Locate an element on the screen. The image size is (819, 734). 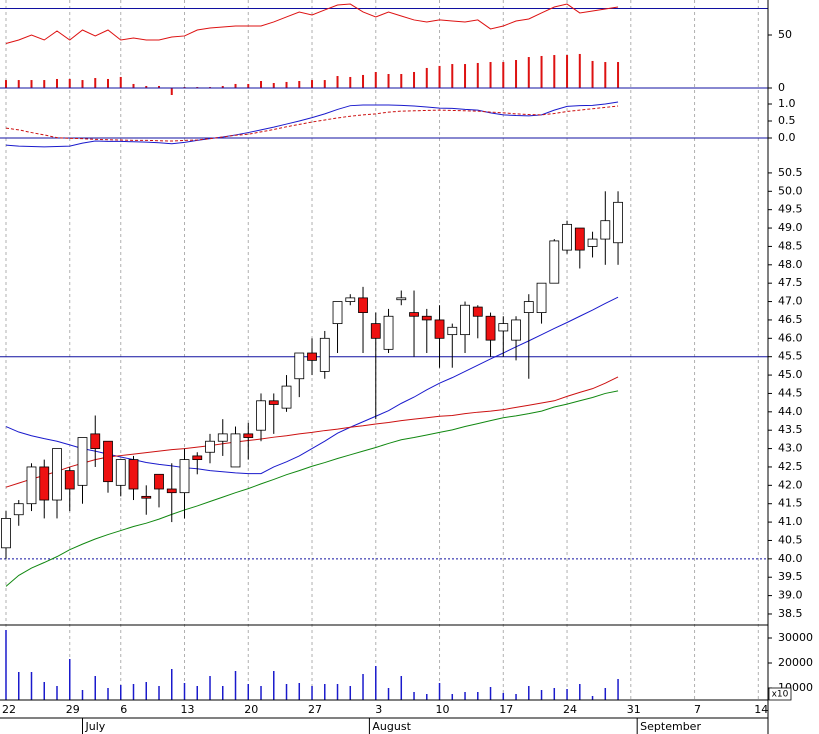
y-tick-label: 48.5 is located at coordinates (790, 245).